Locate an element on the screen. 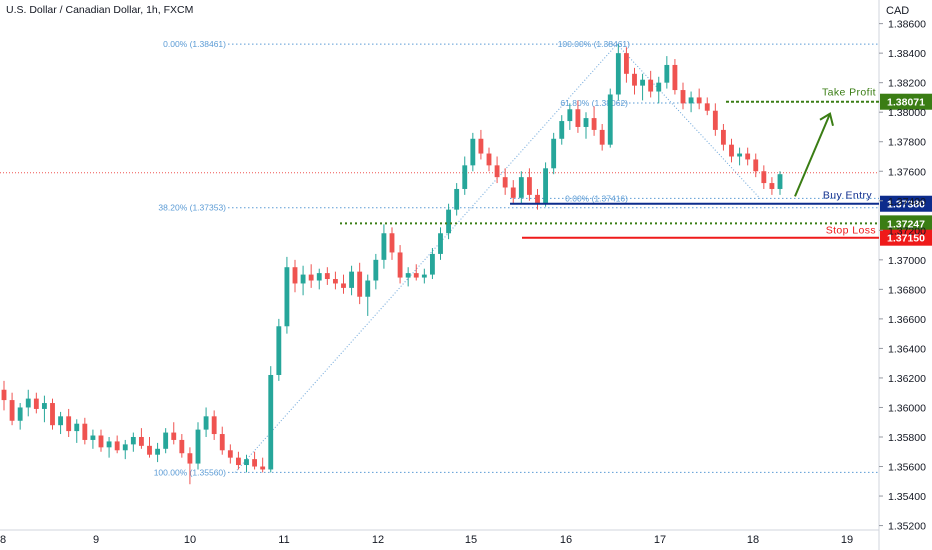  x-tick-label: 15 is located at coordinates (471, 540).